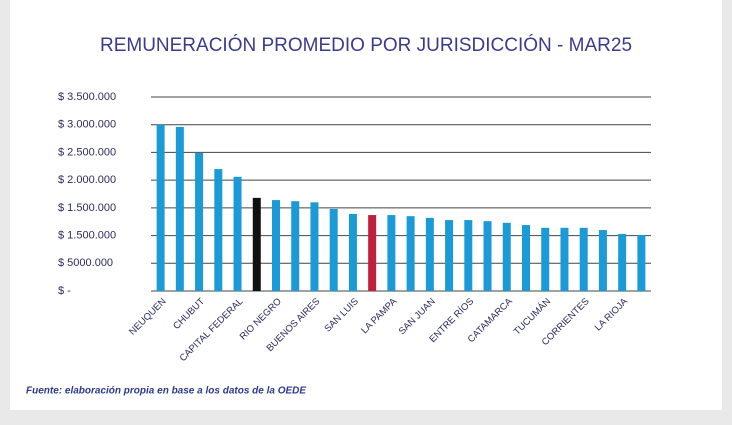  Describe the element at coordinates (87, 152) in the screenshot. I see `y-tick-label: $ 2.500.000` at that location.